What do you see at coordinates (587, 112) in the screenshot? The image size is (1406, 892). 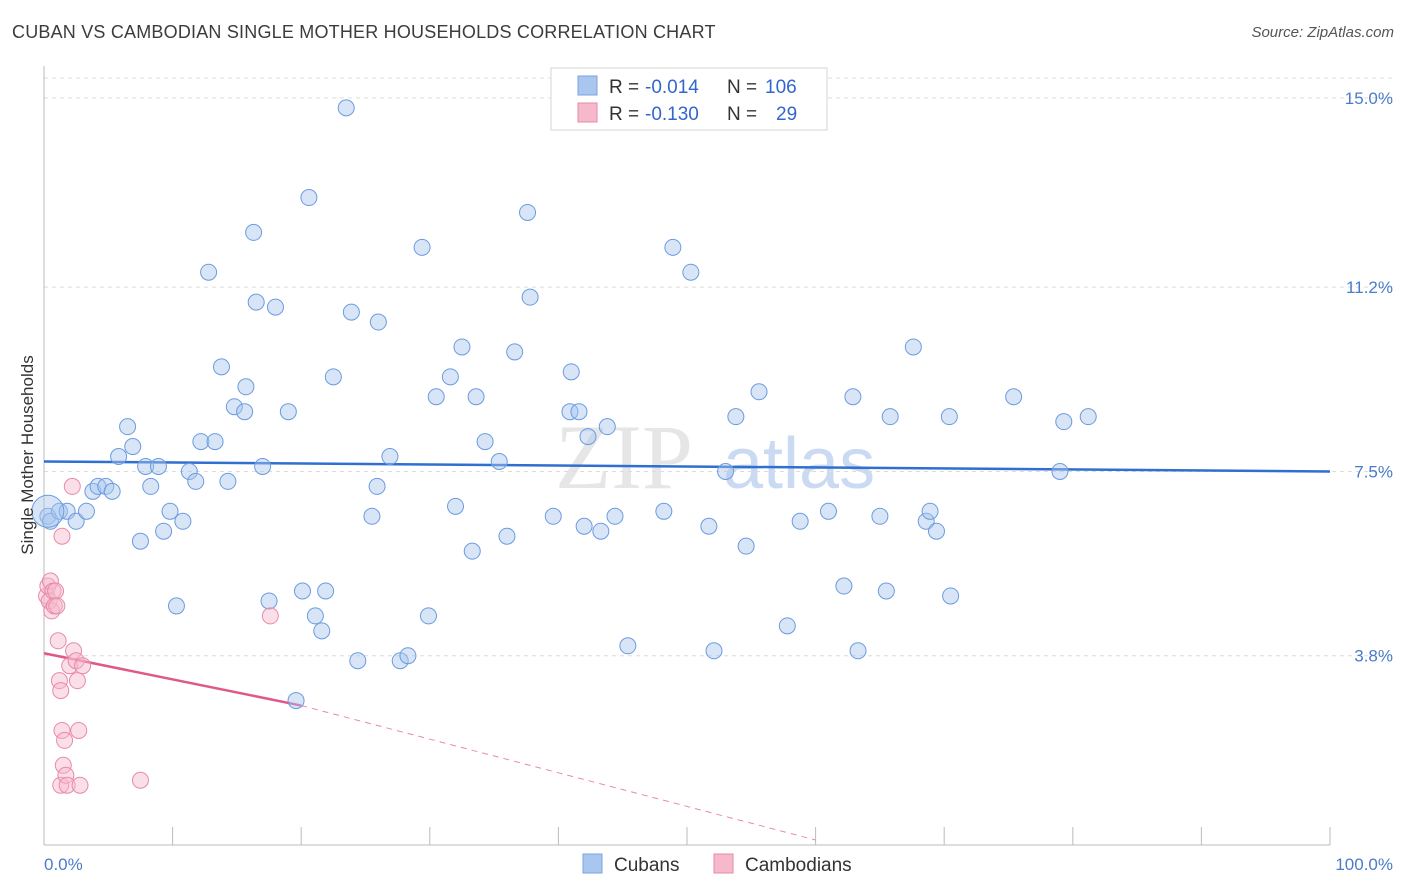 I see `legend-swatch-cambodians` at bounding box center [587, 112].